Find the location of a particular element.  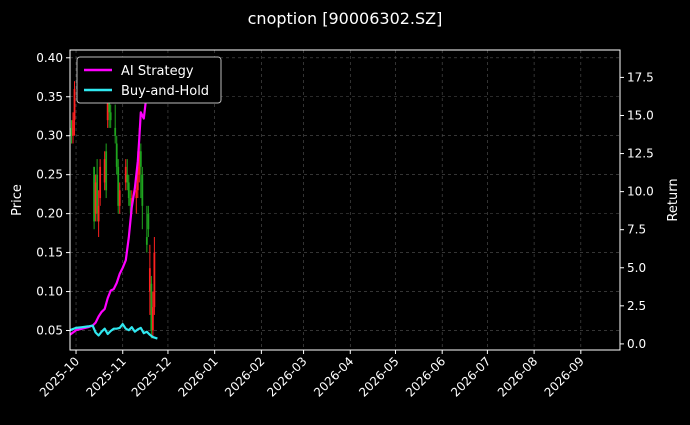

legend-box is located at coordinates (149, 80).